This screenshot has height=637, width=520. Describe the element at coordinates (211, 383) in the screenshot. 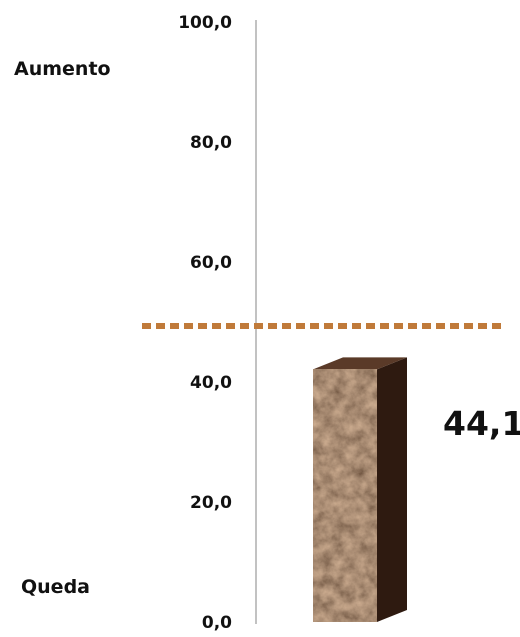

I see `y-tick-label: 40,0` at that location.